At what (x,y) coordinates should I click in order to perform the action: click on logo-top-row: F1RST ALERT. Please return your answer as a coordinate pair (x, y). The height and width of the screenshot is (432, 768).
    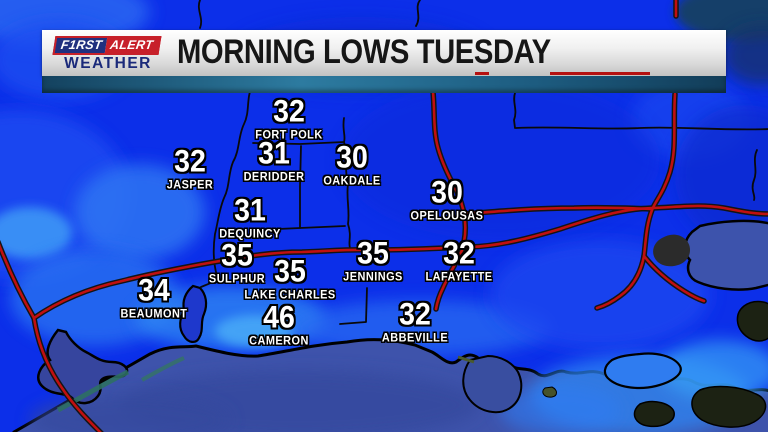
    Looking at the image, I should click on (107, 45).